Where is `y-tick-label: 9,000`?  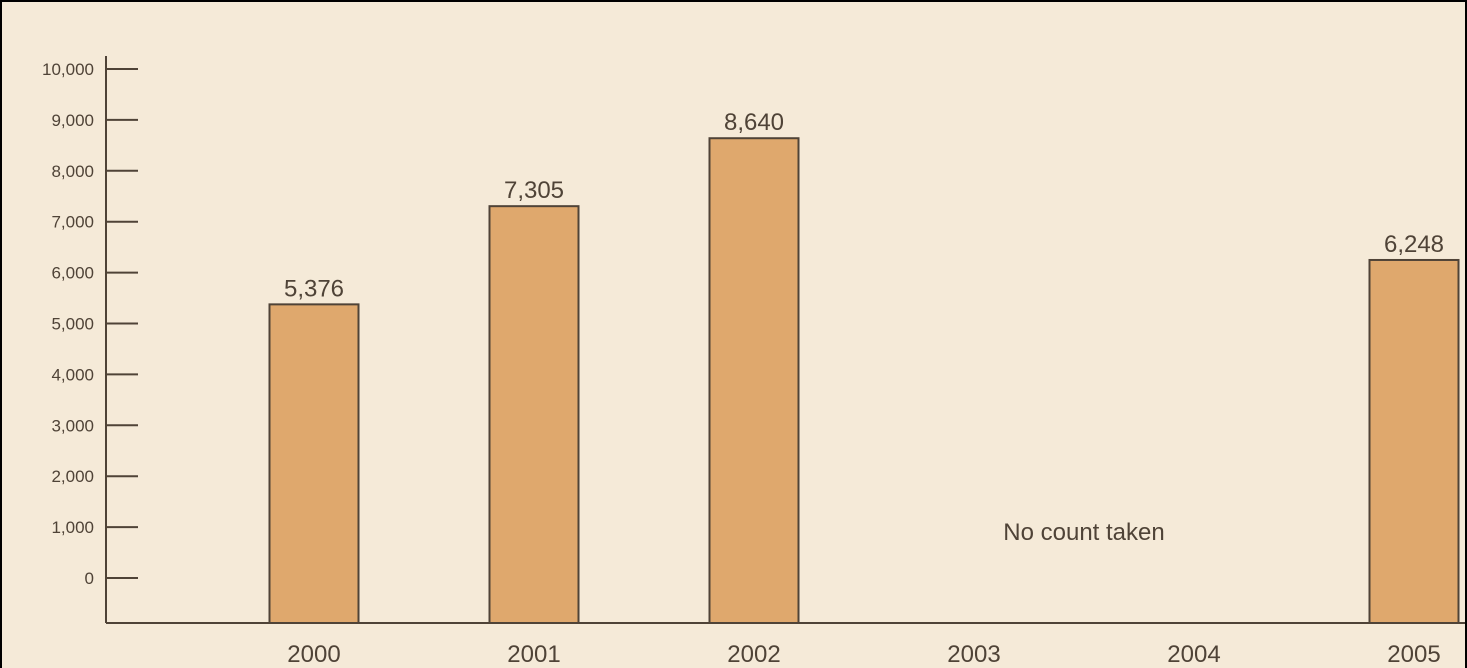 y-tick-label: 9,000 is located at coordinates (72, 120).